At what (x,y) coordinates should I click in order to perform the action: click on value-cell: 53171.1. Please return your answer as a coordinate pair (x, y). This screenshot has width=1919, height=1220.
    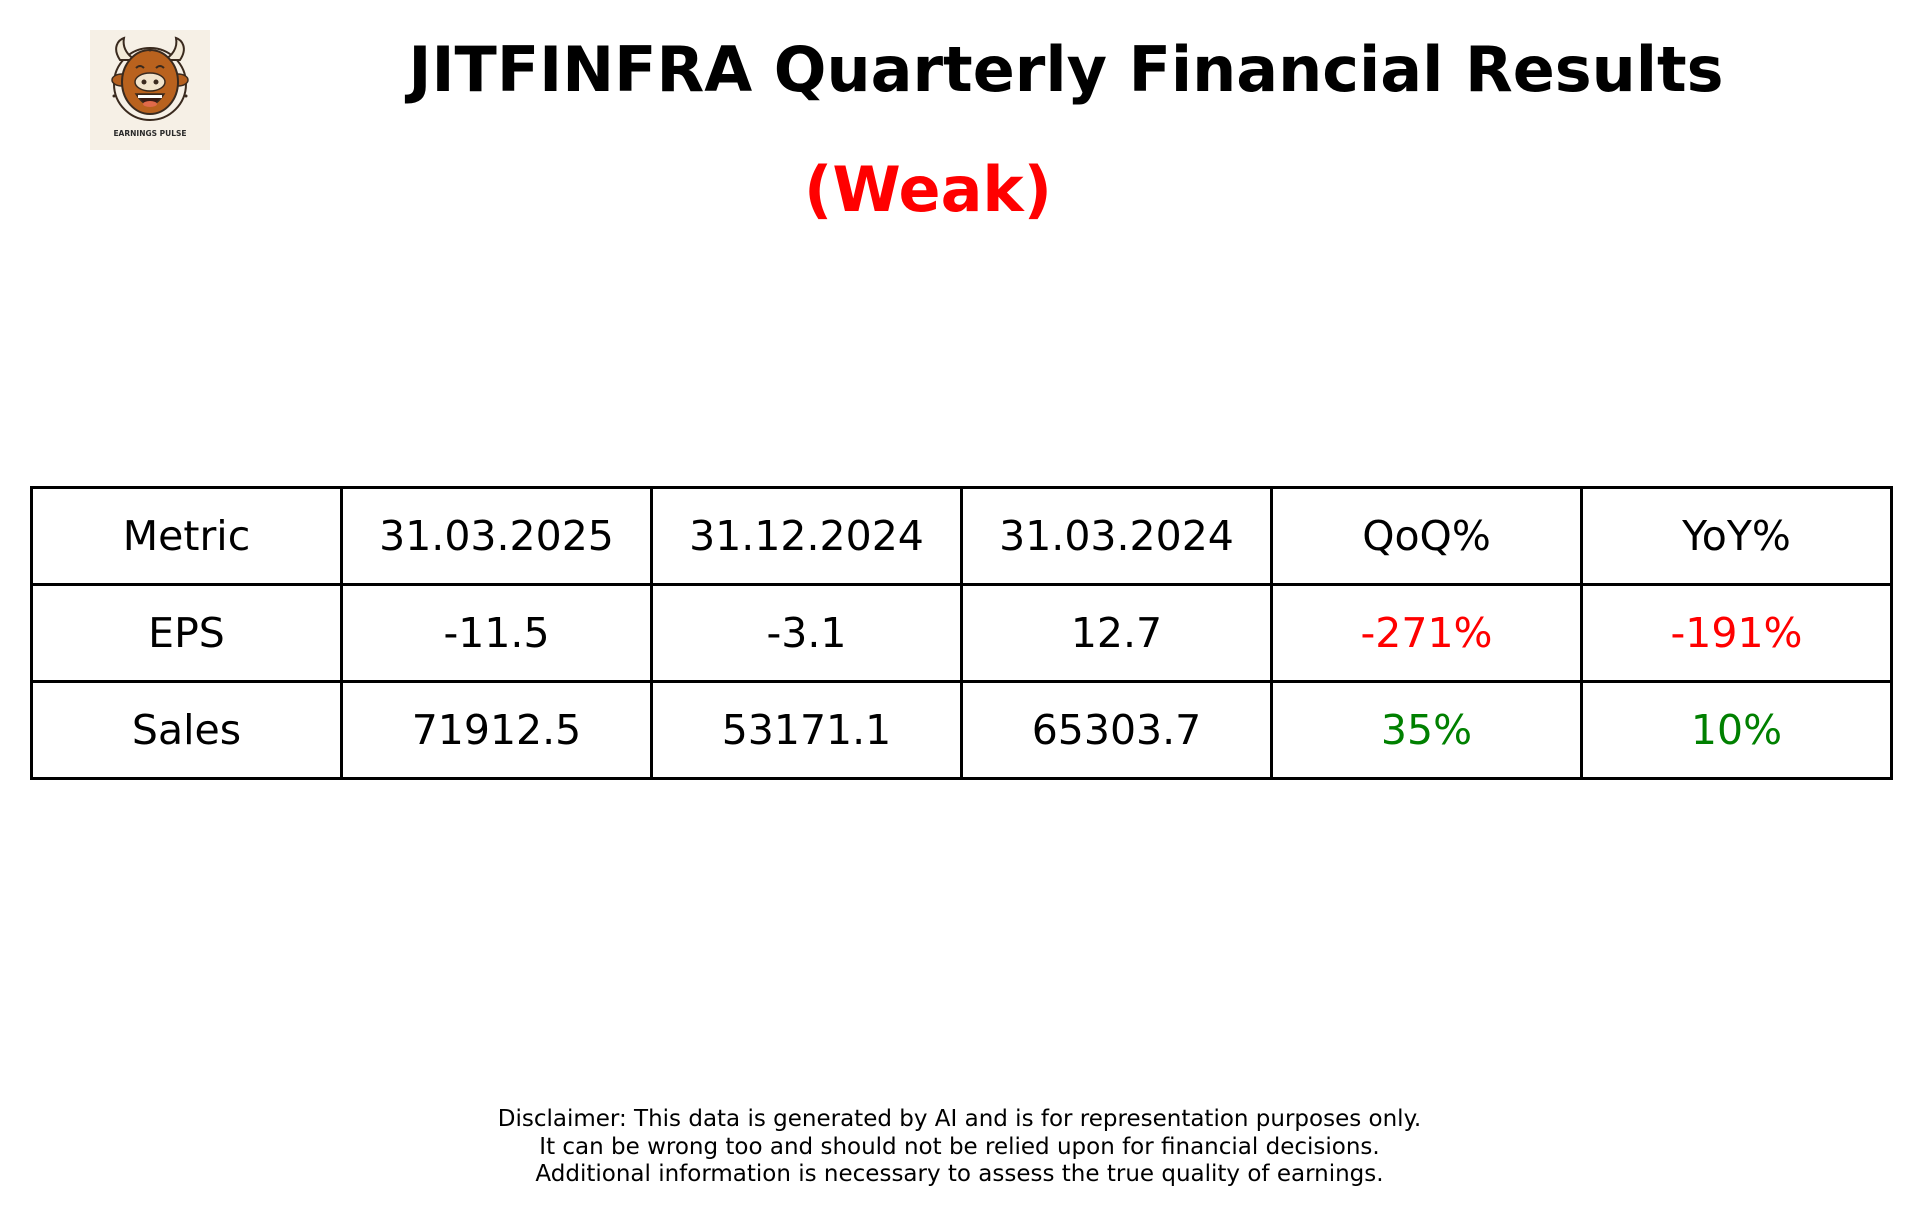
    Looking at the image, I should click on (806, 730).